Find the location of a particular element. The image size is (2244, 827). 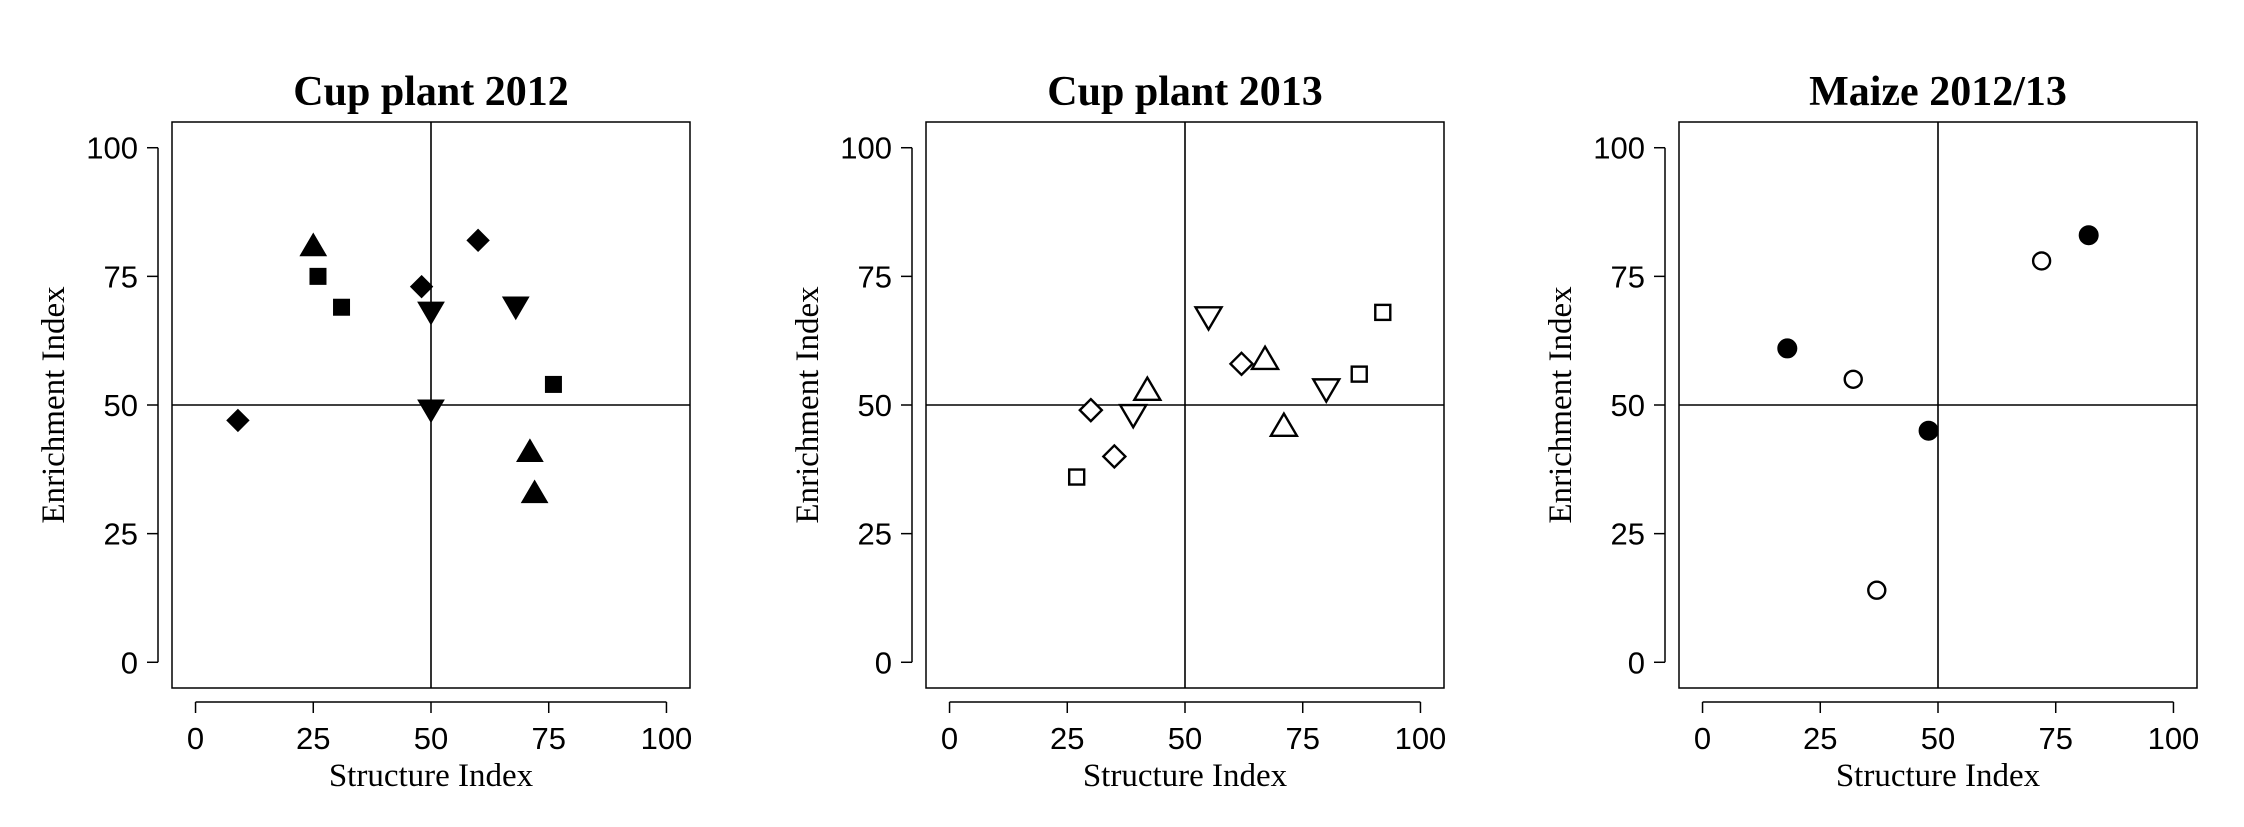

chart-title: Cup plant 2013 is located at coordinates (1184, 92).